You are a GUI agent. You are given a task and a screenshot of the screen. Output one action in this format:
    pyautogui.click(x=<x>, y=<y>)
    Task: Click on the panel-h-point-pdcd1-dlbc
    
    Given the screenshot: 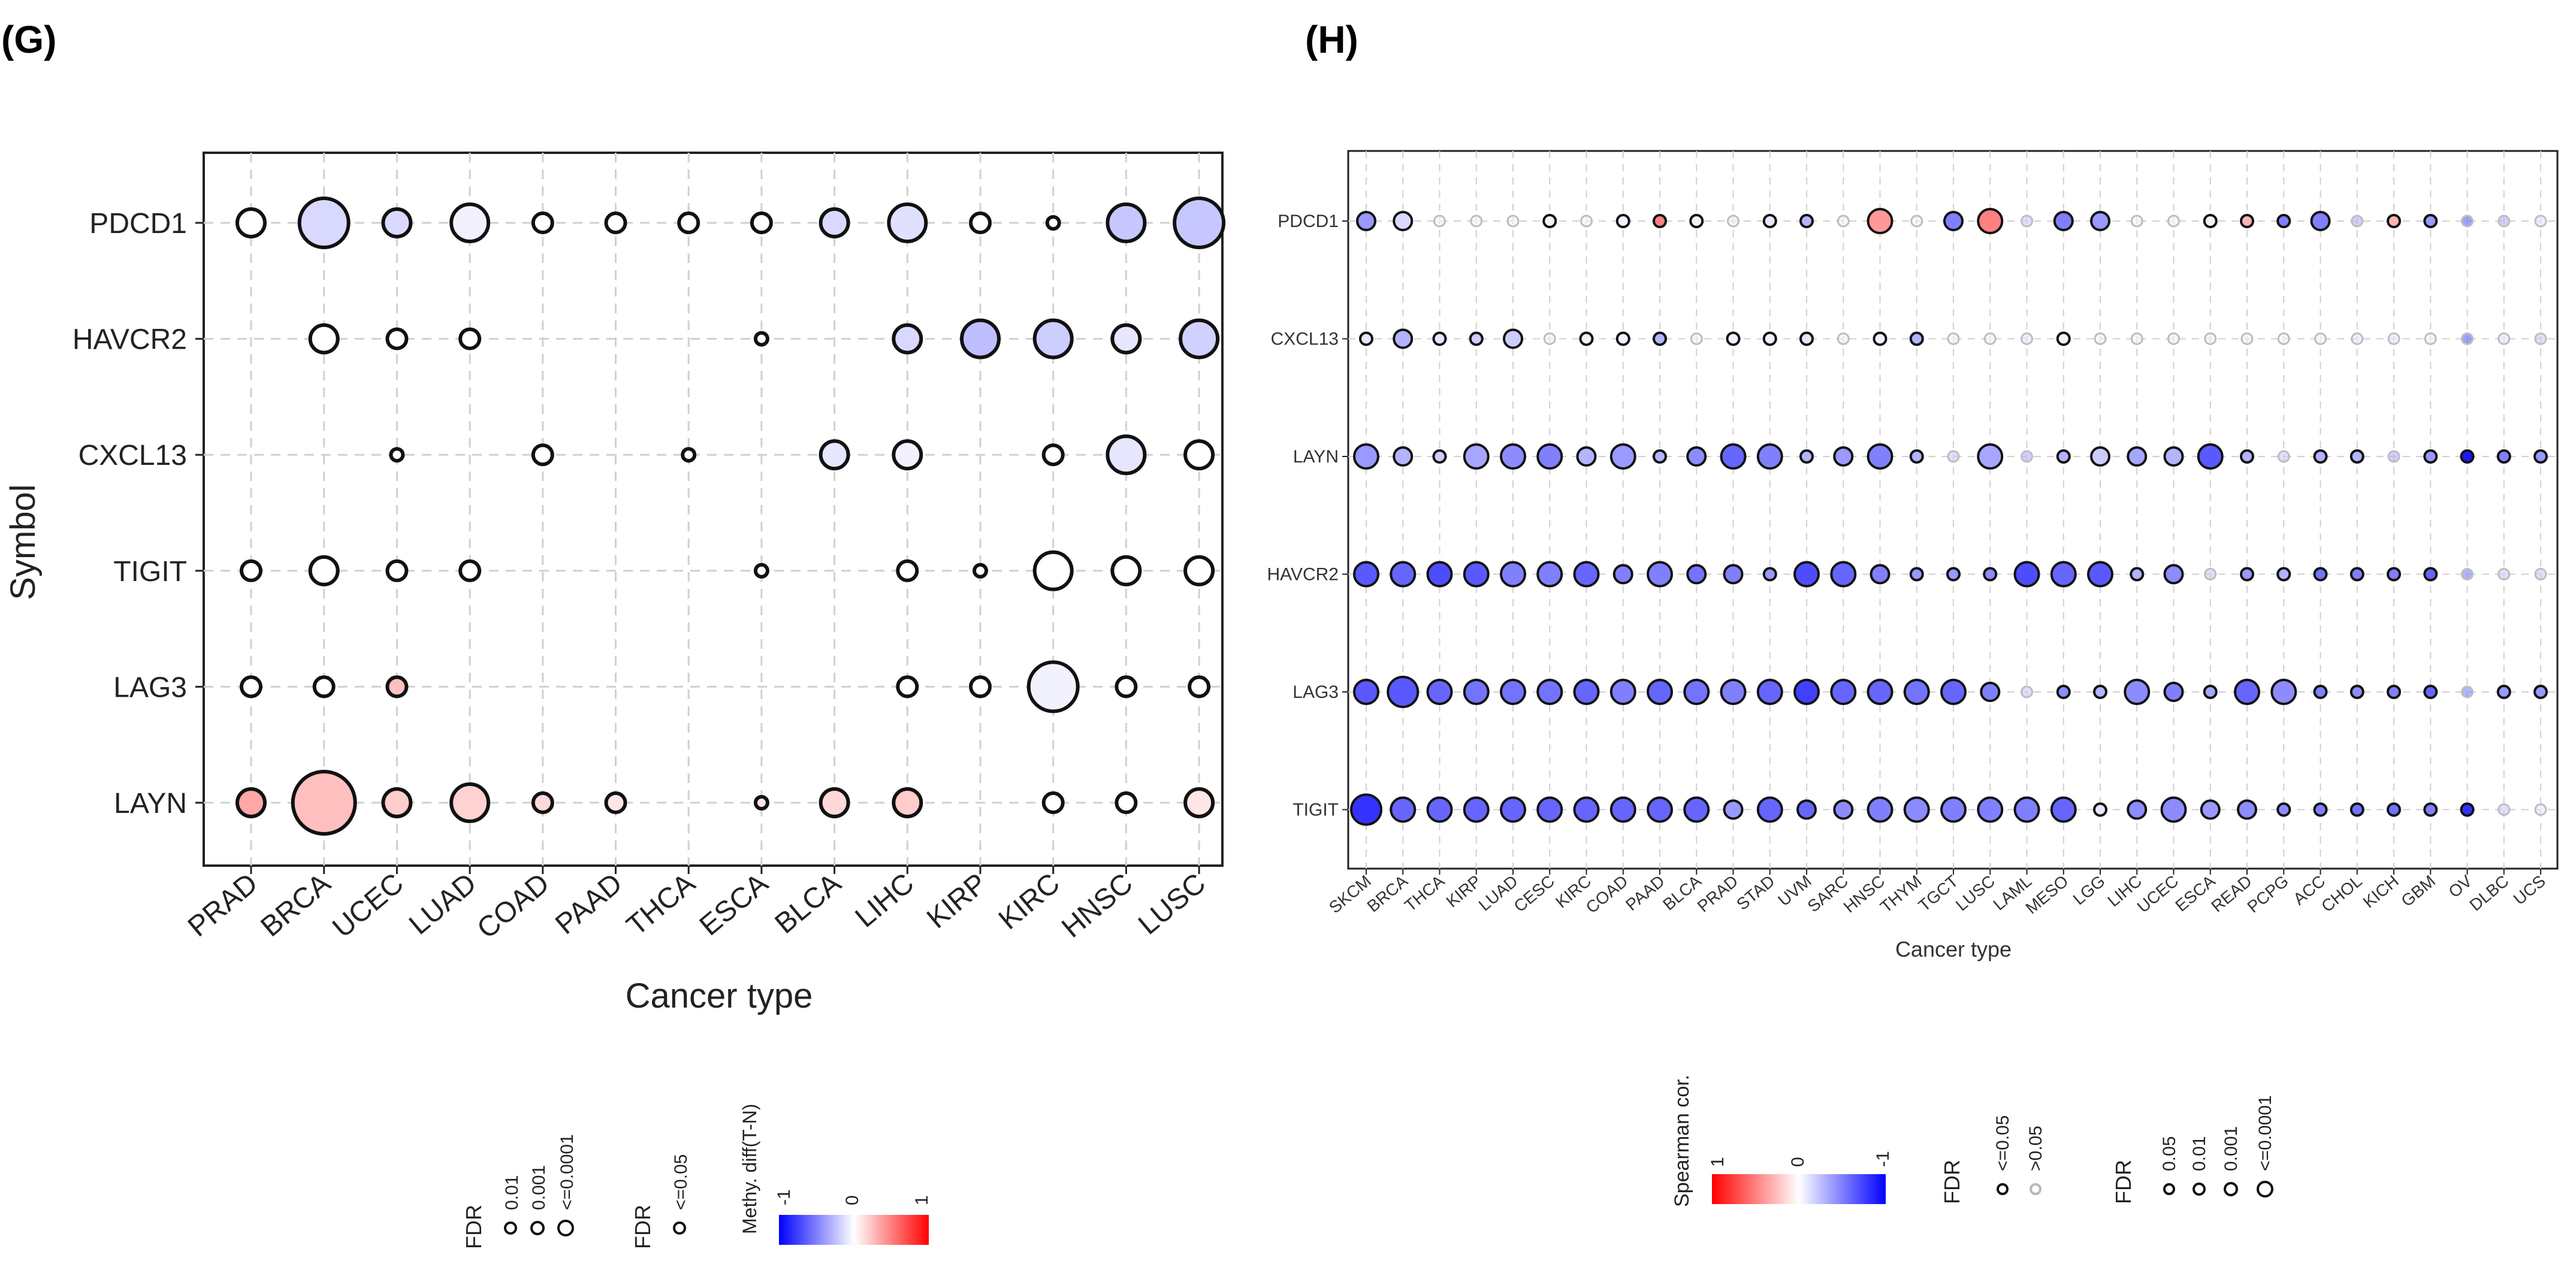 What is the action you would take?
    pyautogui.click(x=2505, y=221)
    